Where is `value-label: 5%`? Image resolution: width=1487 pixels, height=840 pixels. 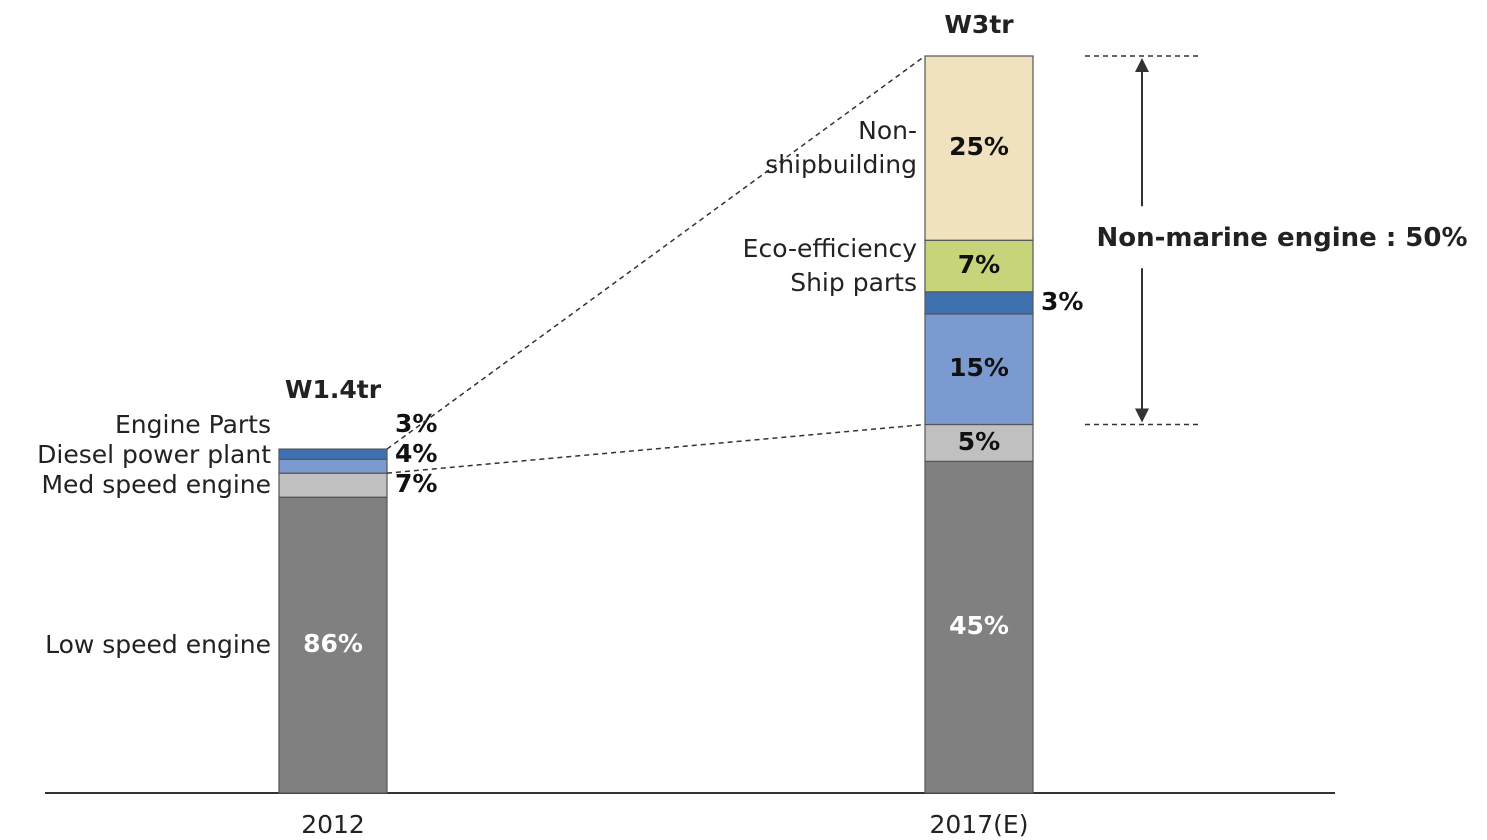
value-label: 5% is located at coordinates (979, 441).